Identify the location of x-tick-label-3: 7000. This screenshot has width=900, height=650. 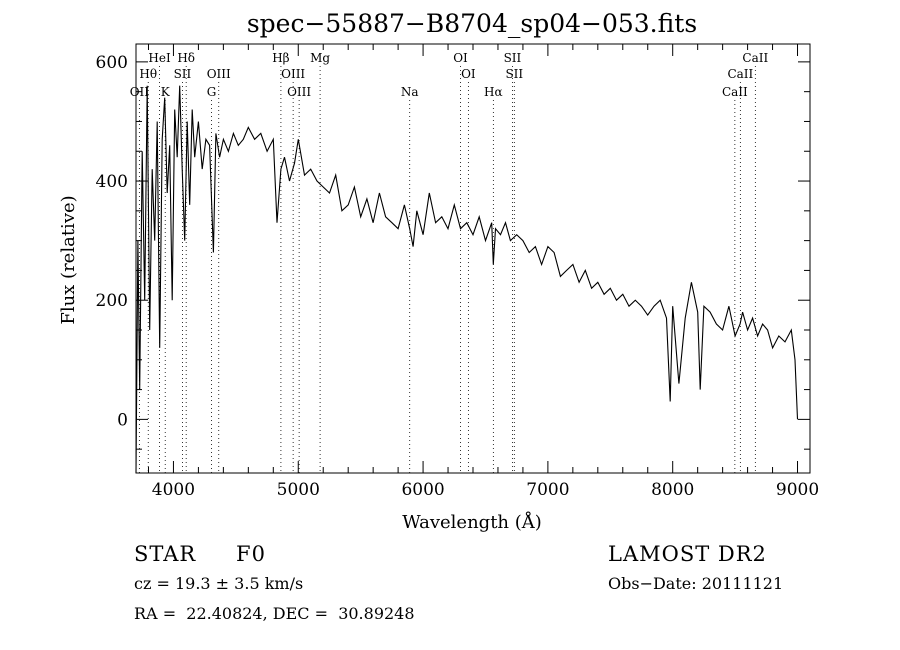
(547, 490).